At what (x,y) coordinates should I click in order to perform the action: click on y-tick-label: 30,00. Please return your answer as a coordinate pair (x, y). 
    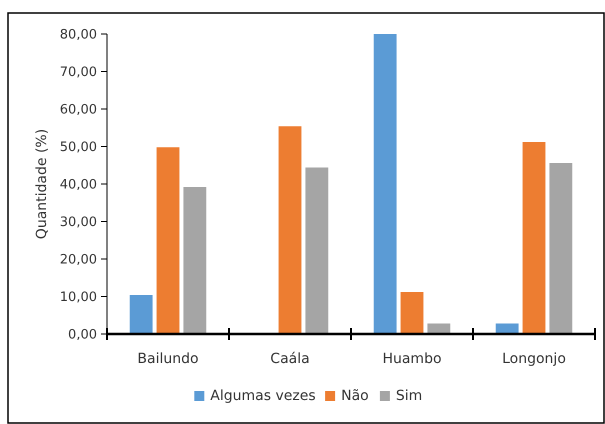
    Looking at the image, I should click on (78, 222).